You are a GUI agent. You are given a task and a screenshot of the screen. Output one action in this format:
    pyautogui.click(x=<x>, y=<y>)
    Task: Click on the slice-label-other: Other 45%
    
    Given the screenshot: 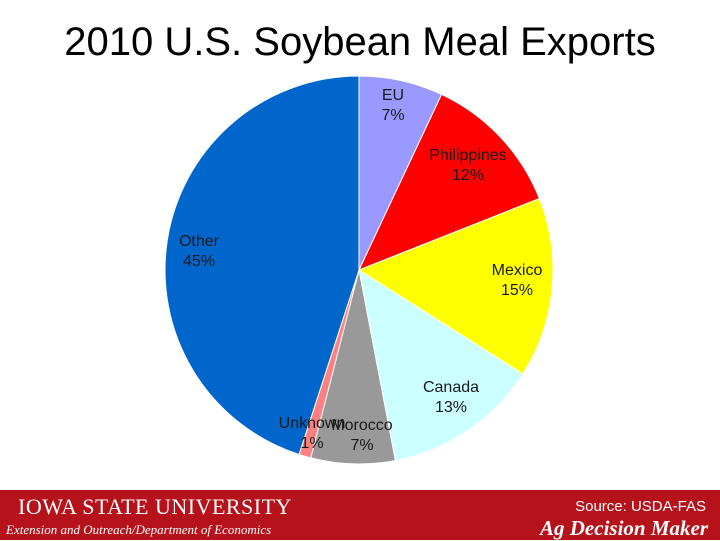 What is the action you would take?
    pyautogui.click(x=199, y=251)
    